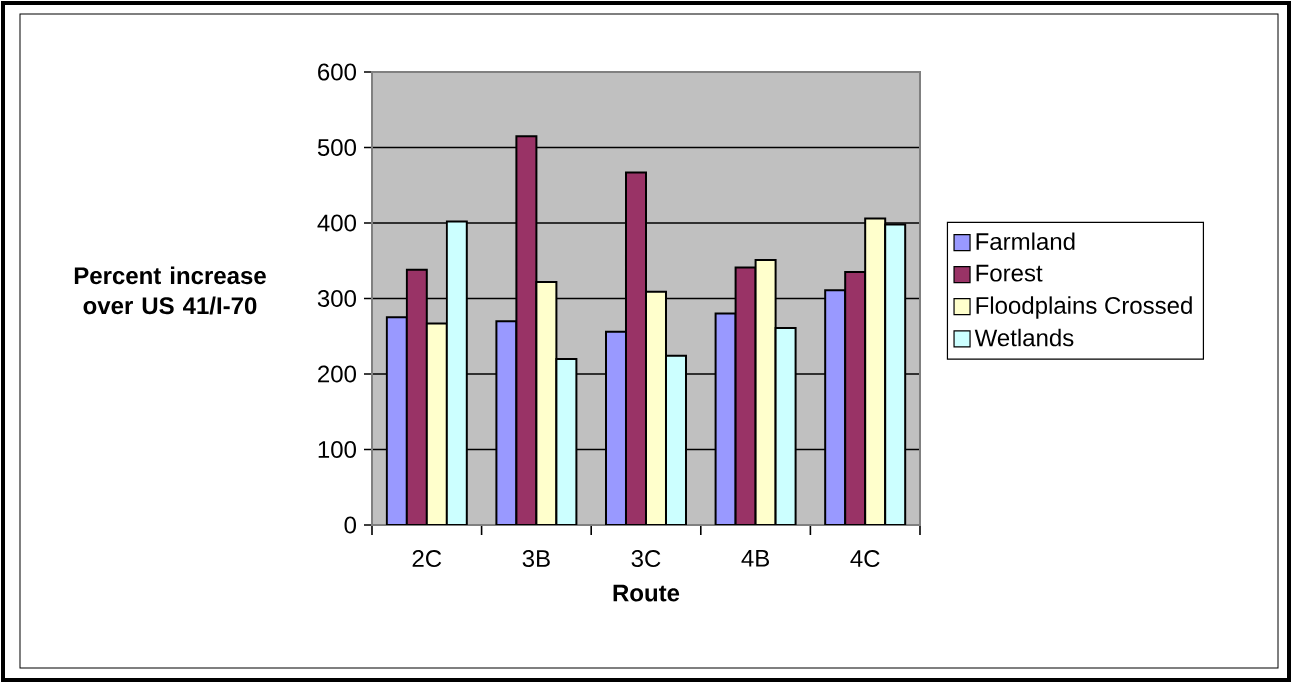 The width and height of the screenshot is (1292, 683). I want to click on x-axis-title: Route, so click(646, 593).